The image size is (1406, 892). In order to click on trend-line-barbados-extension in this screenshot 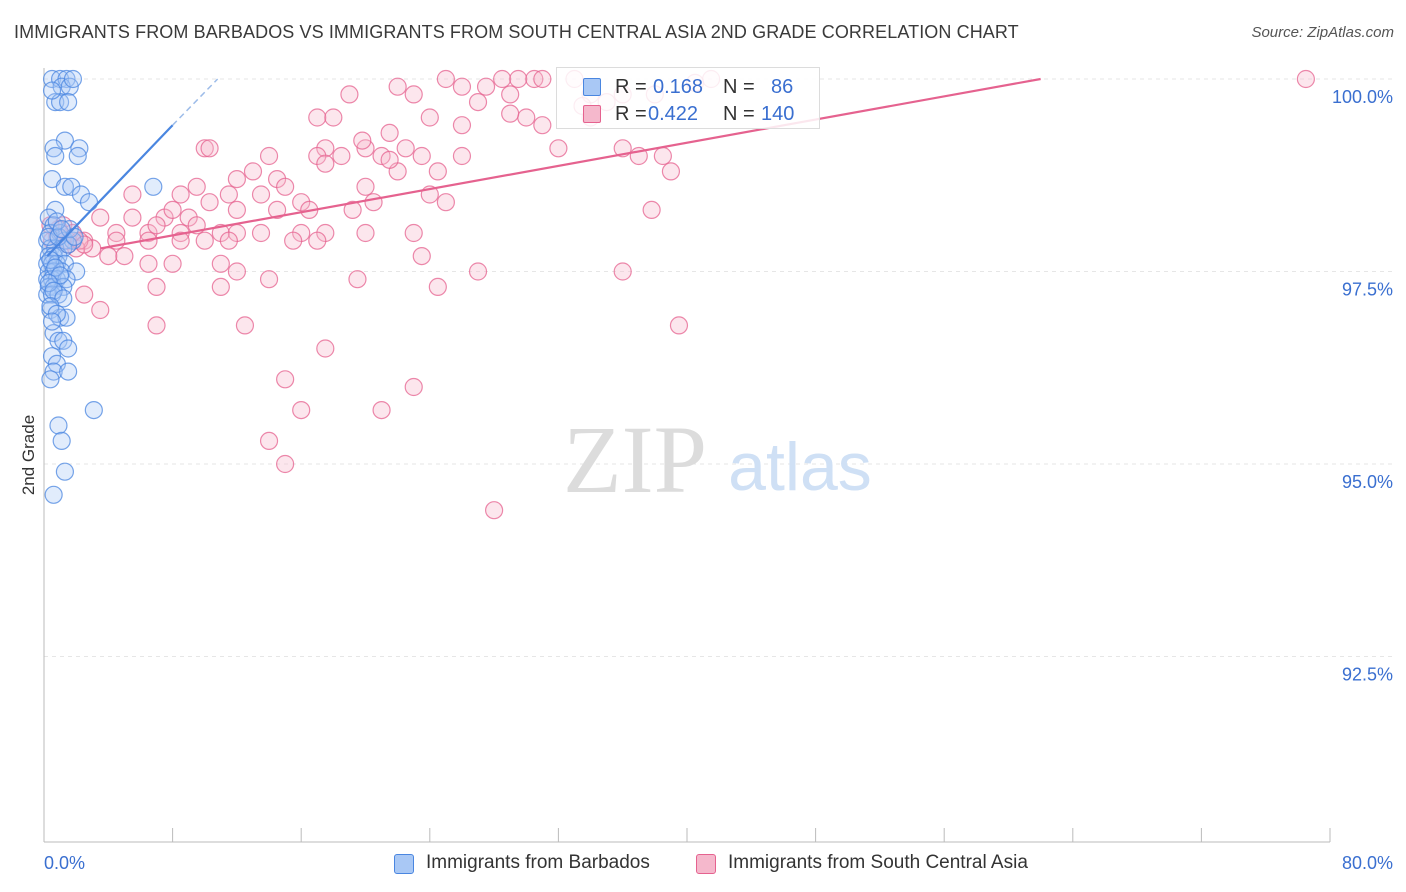, I will do `click(195, 102)`.